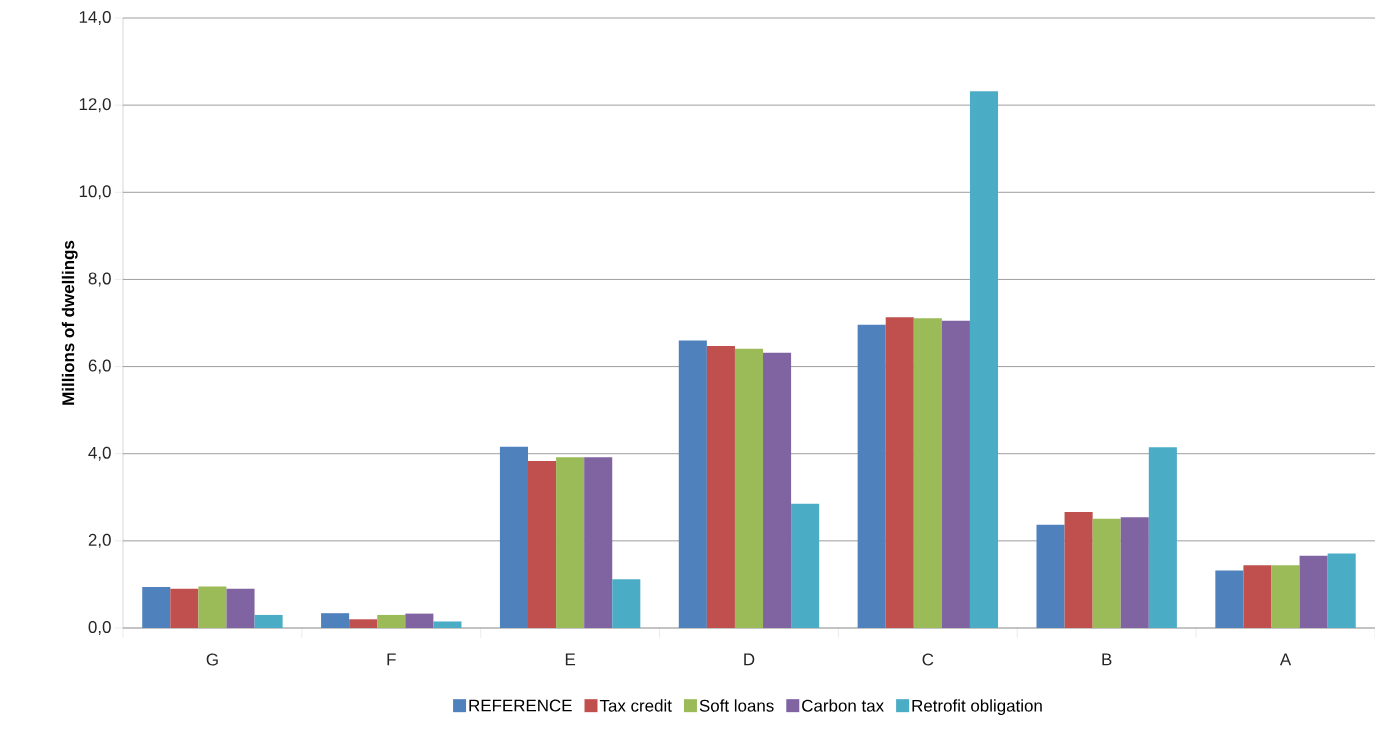 Image resolution: width=1375 pixels, height=750 pixels. Describe the element at coordinates (928, 659) in the screenshot. I see `x-tick-label: C` at that location.